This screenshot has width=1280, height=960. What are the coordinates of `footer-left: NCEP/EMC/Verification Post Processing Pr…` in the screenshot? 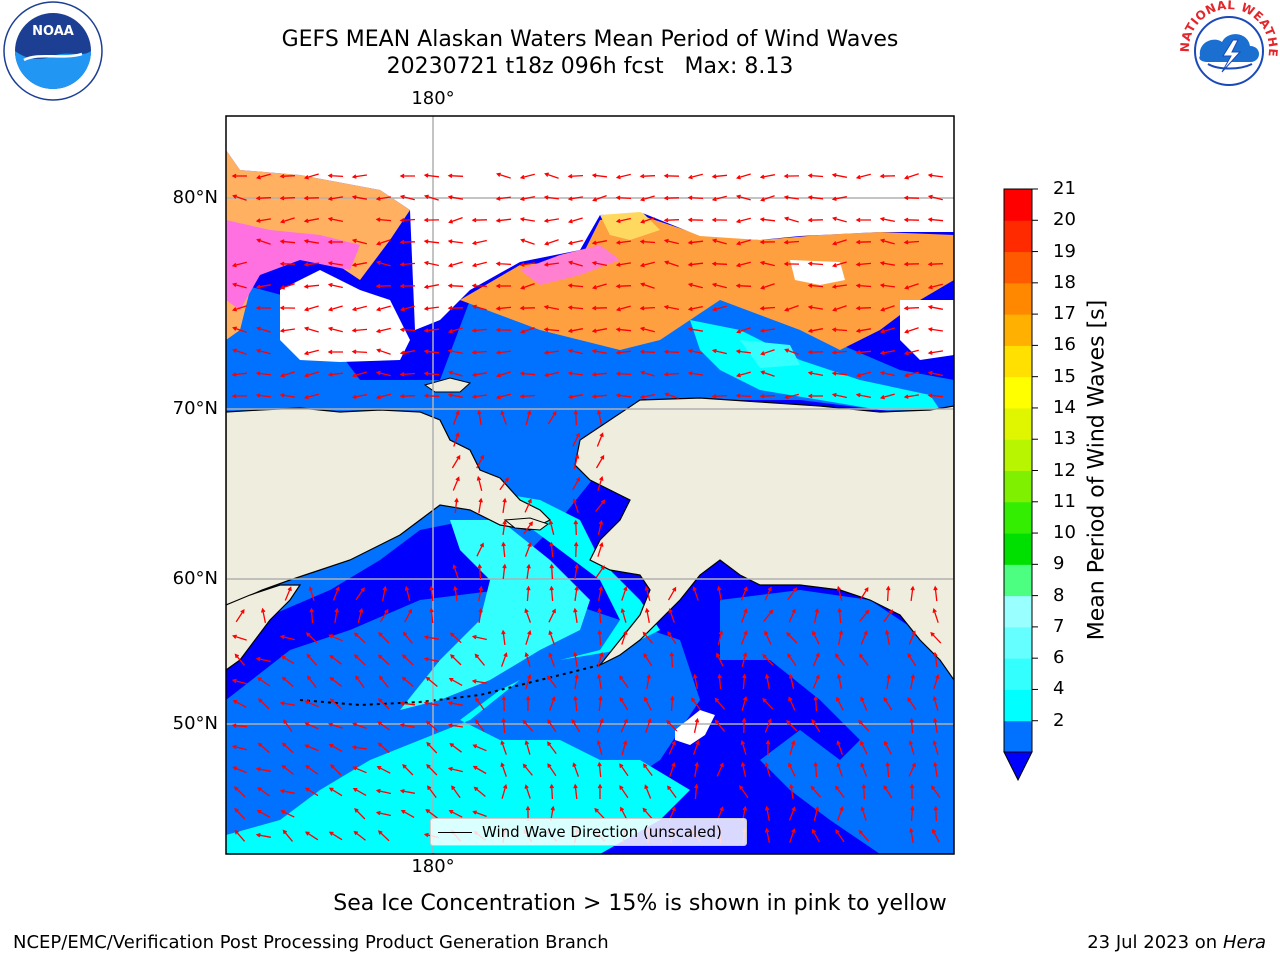 It's located at (311, 942).